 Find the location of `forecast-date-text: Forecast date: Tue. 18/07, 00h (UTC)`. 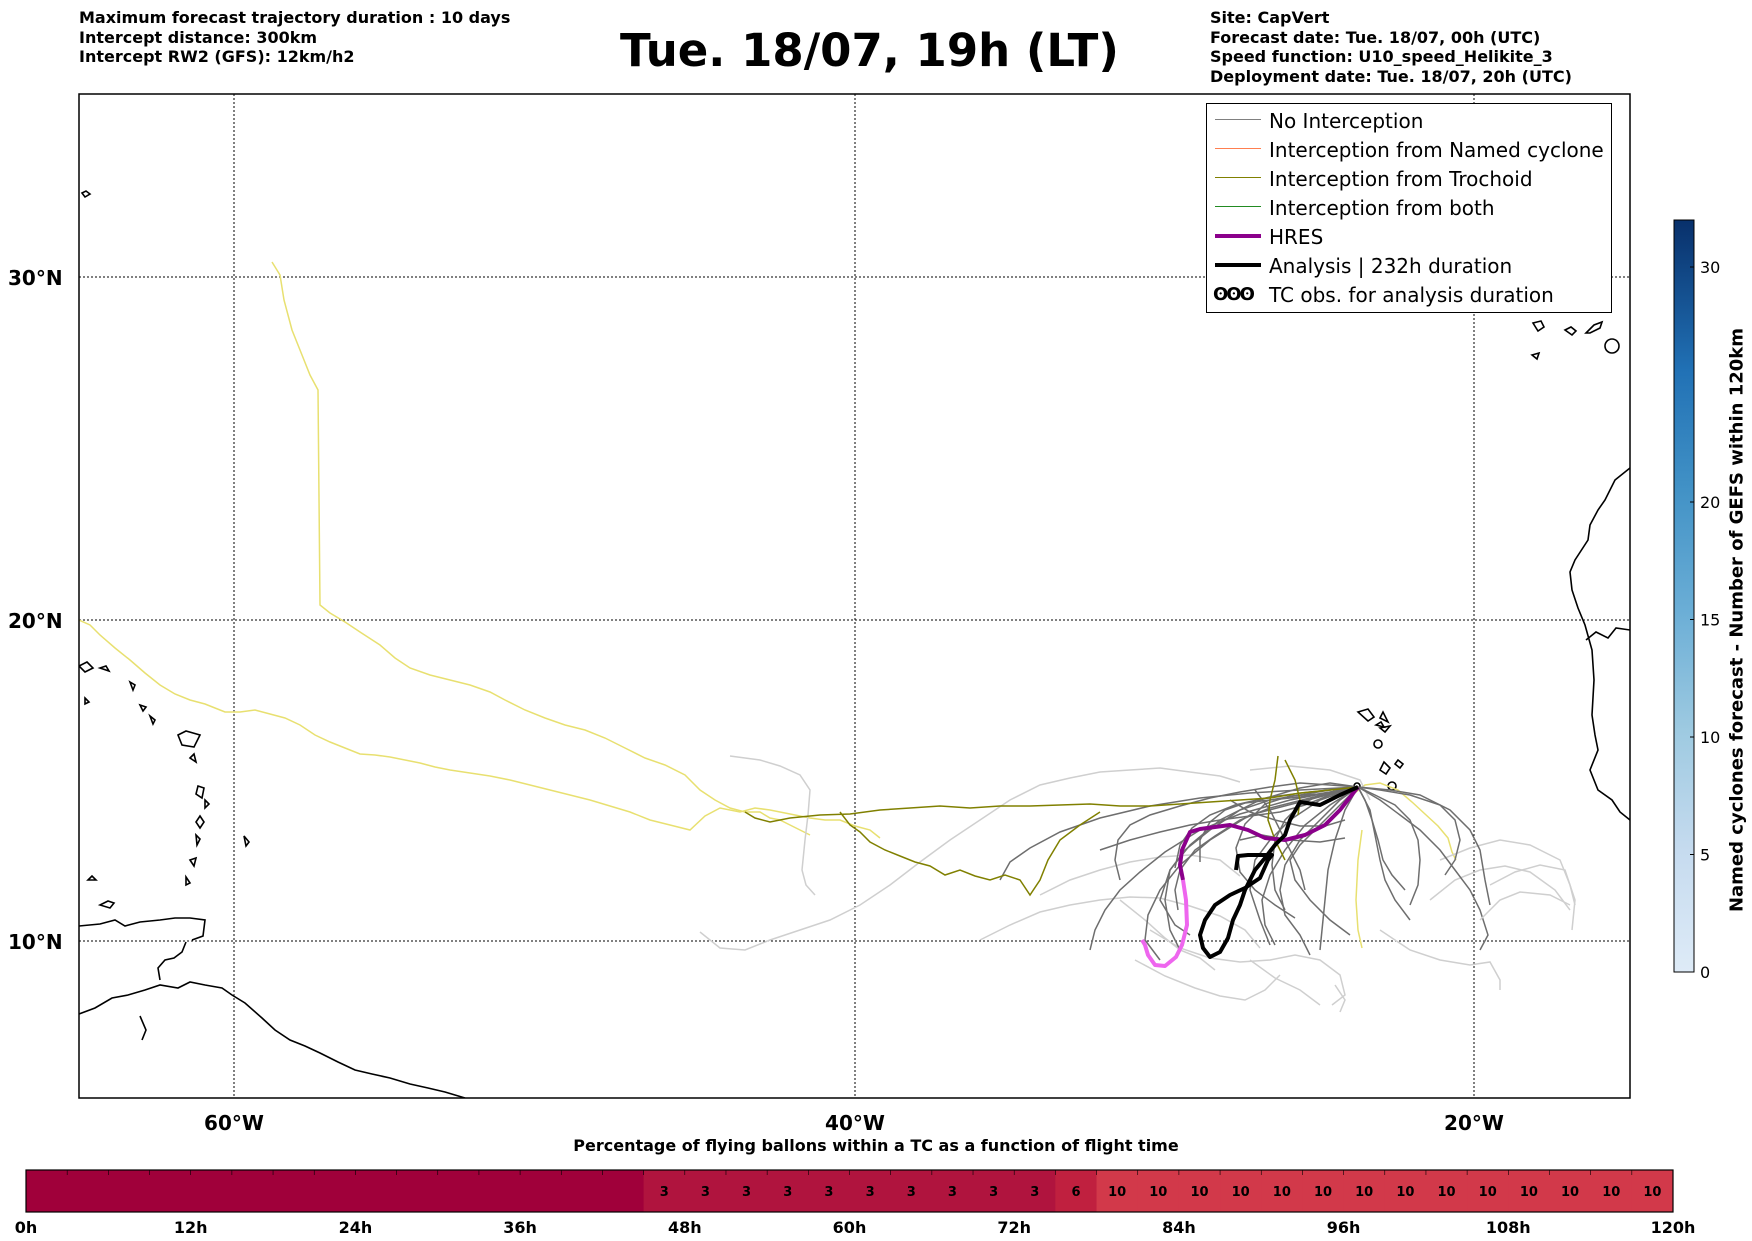

forecast-date-text: Forecast date: Tue. 18/07, 00h (UTC) is located at coordinates (1375, 37).